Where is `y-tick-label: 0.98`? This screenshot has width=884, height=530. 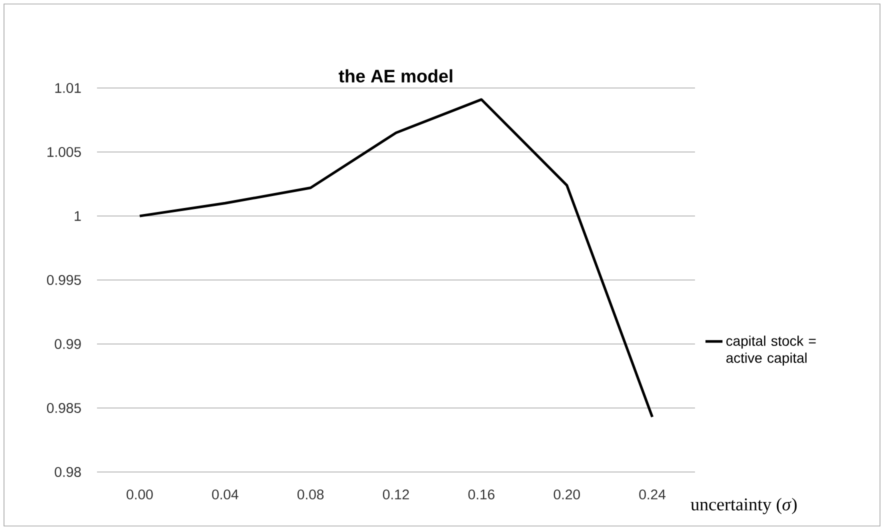 y-tick-label: 0.98 is located at coordinates (67, 472).